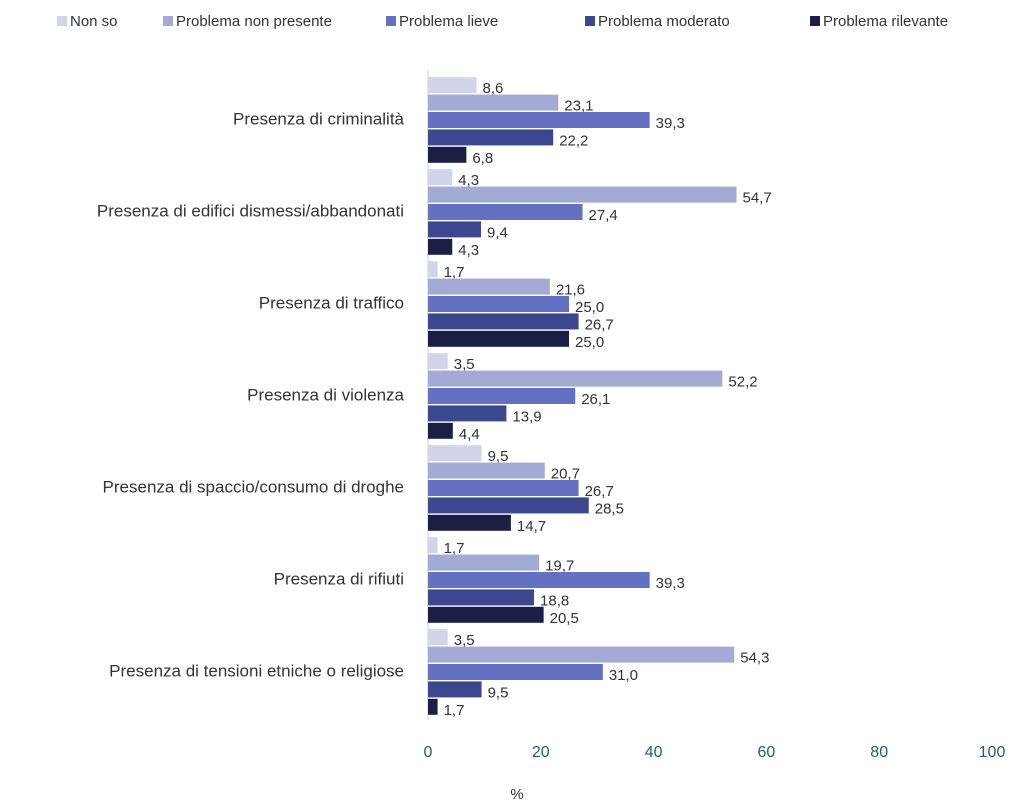 The height and width of the screenshot is (803, 1015). I want to click on x-tick-label: 60, so click(767, 752).